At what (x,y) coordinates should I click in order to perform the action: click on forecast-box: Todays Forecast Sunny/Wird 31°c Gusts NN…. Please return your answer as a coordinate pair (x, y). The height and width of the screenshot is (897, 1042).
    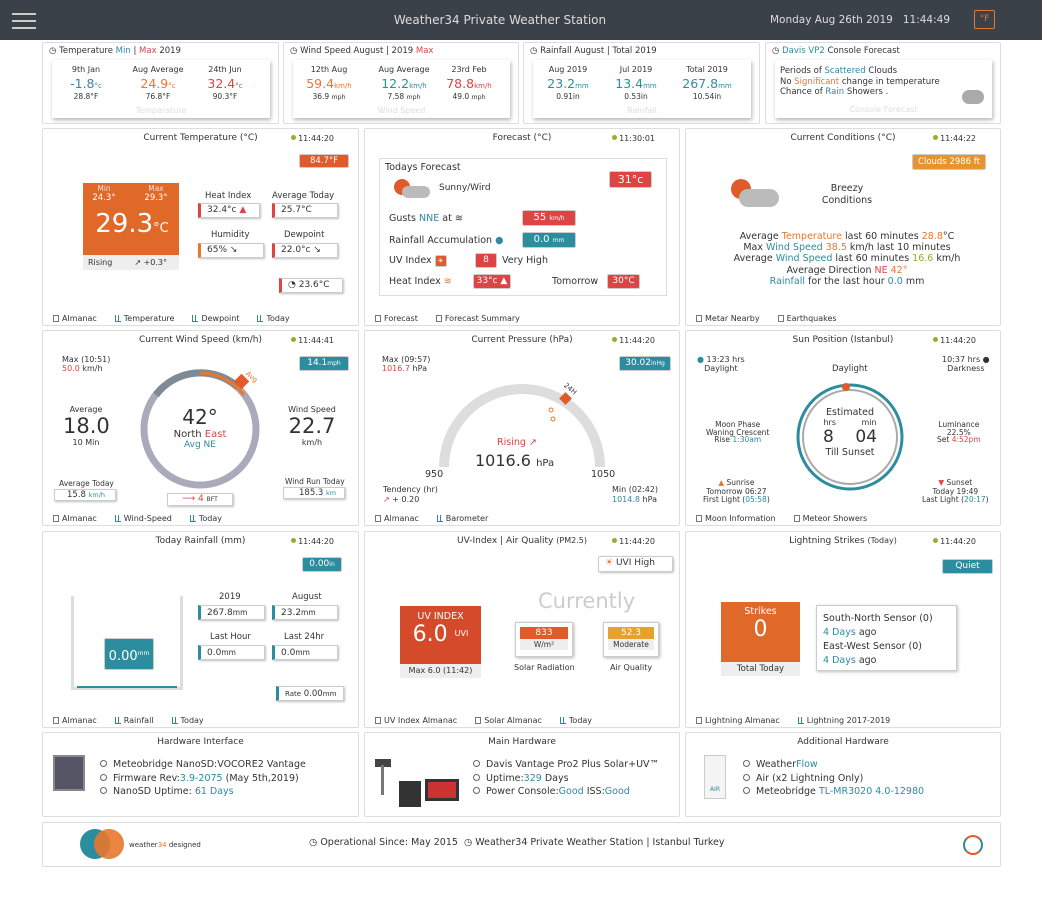
    Looking at the image, I should click on (523, 227).